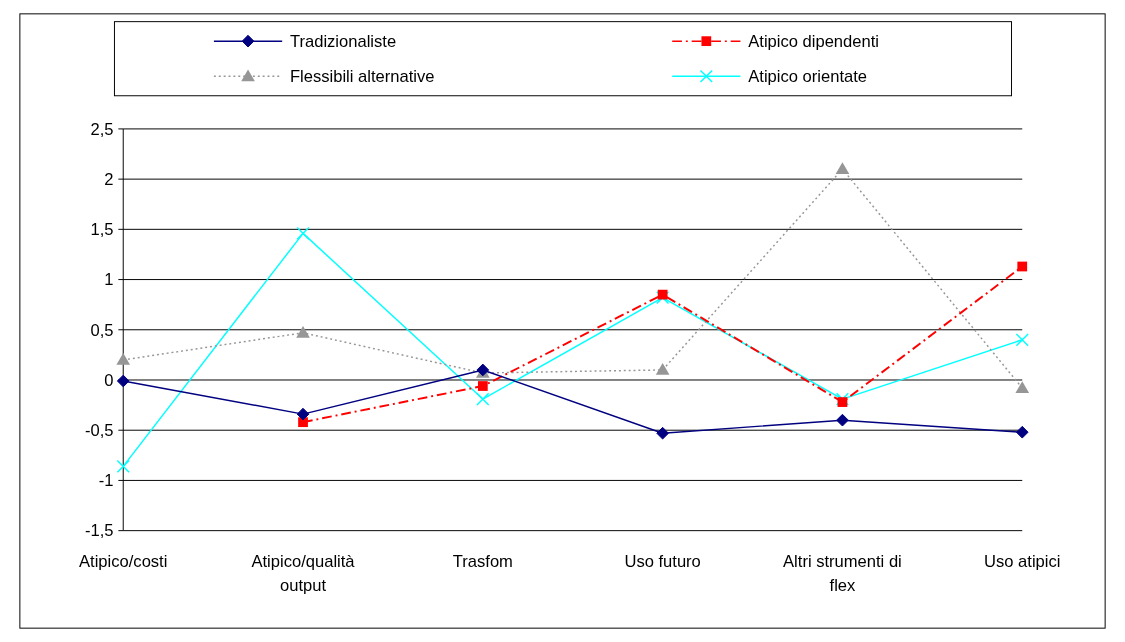 This screenshot has height=642, width=1125. Describe the element at coordinates (482, 561) in the screenshot. I see `x-tick-label: Trasfom` at that location.